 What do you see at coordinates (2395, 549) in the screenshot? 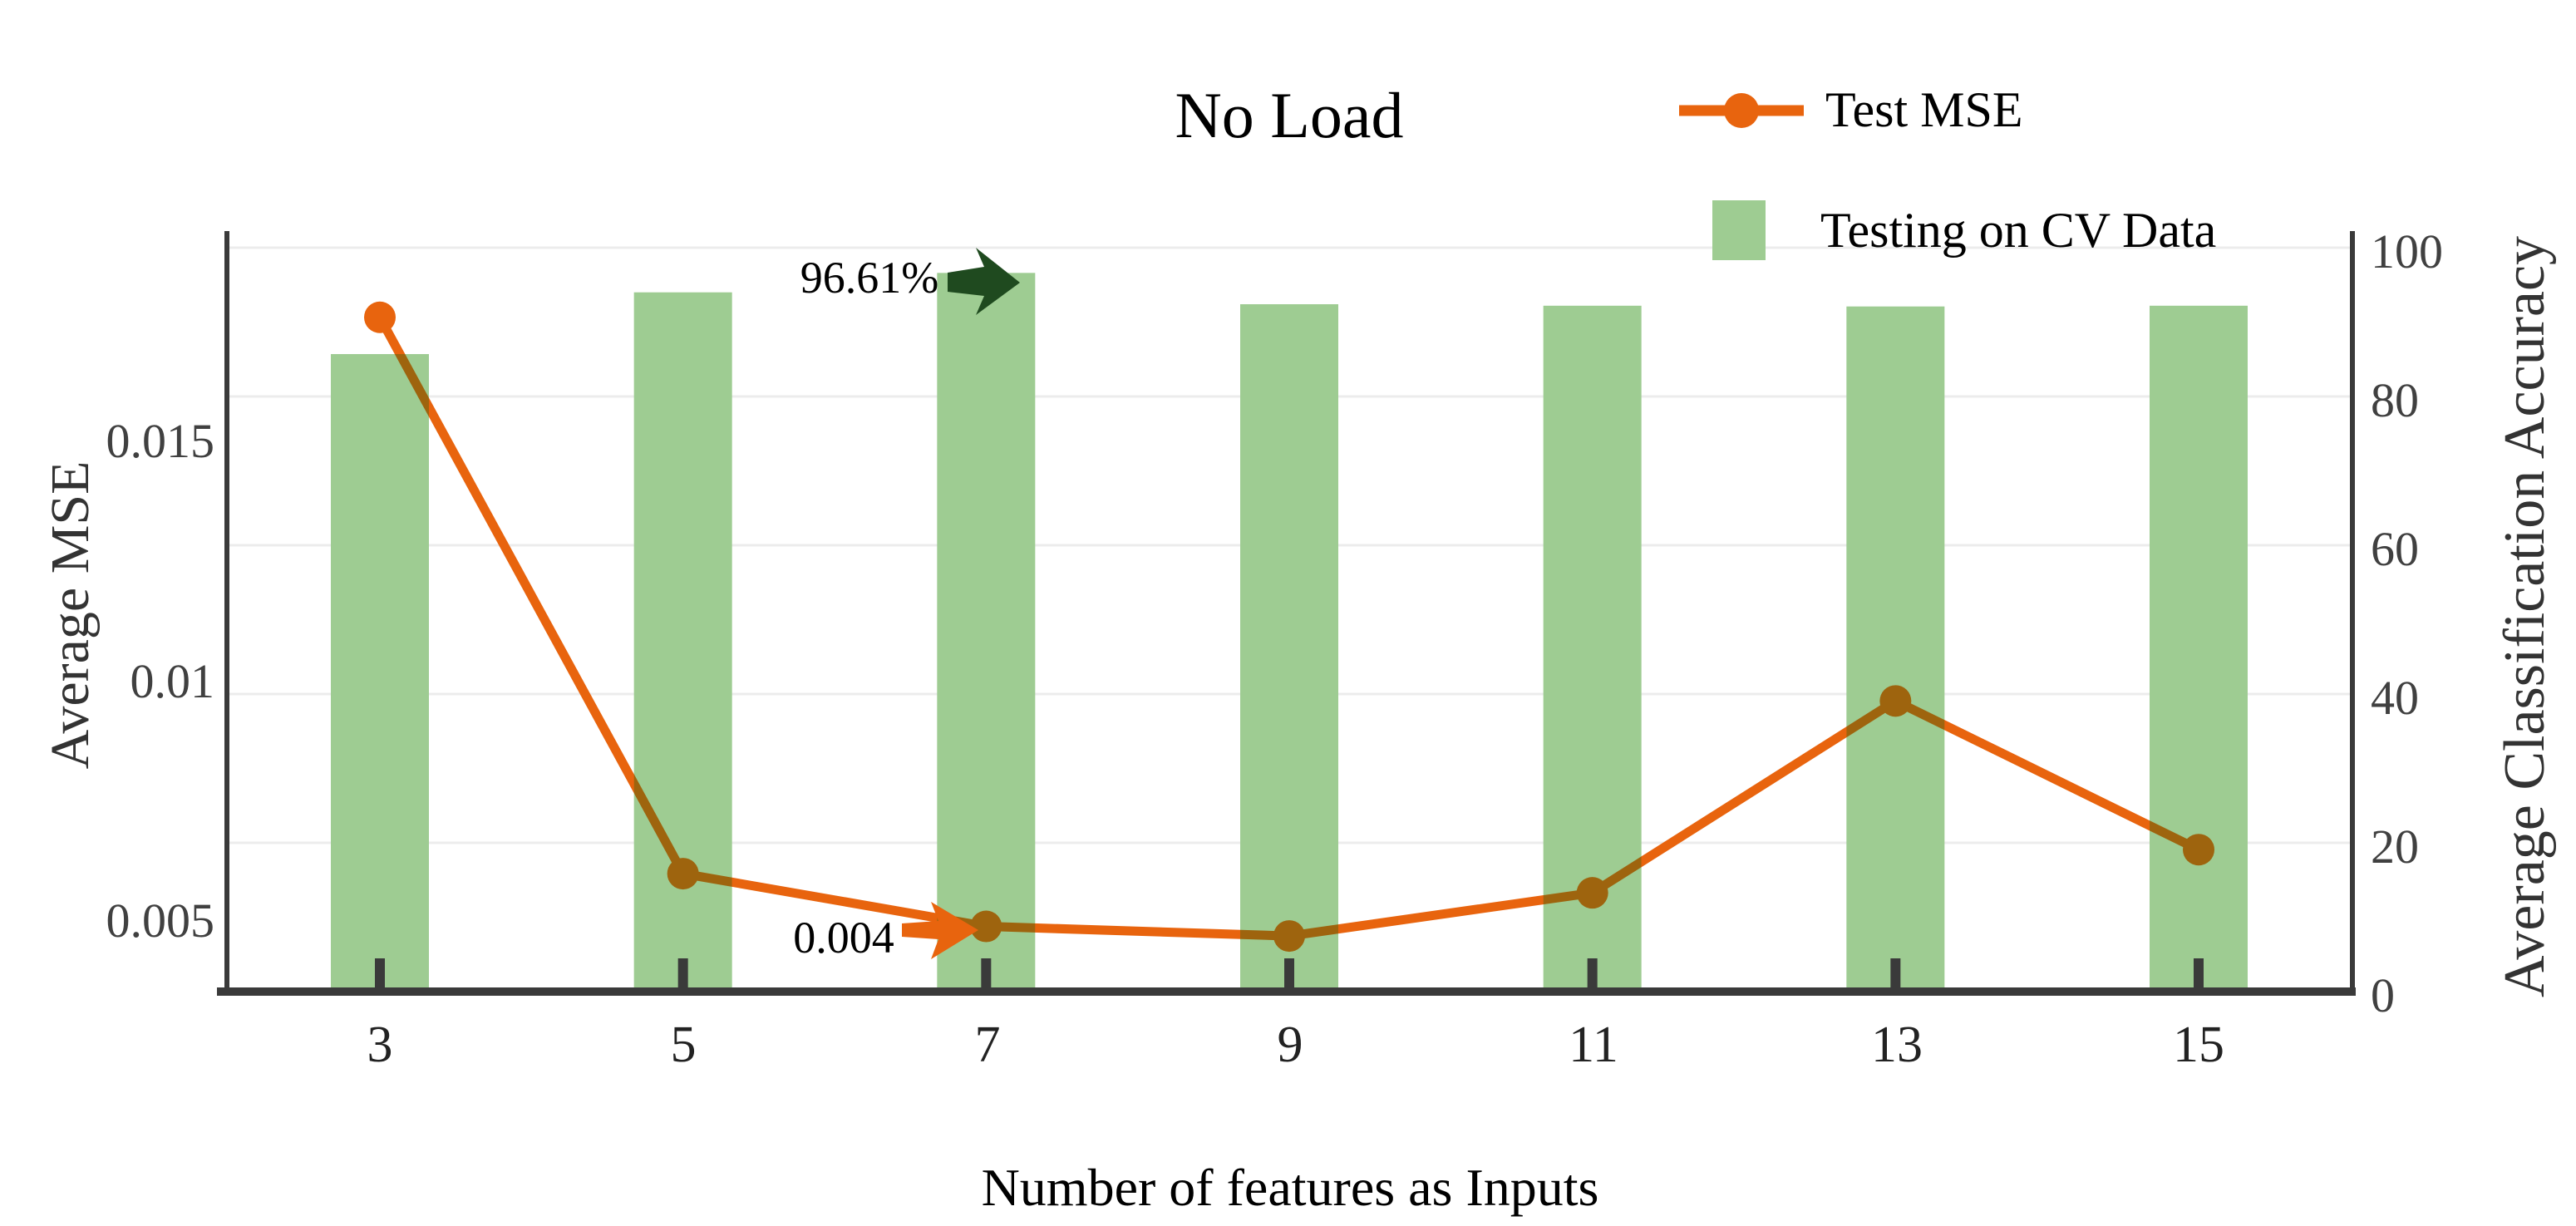
I see `y-tick-right-60: 60` at bounding box center [2395, 549].